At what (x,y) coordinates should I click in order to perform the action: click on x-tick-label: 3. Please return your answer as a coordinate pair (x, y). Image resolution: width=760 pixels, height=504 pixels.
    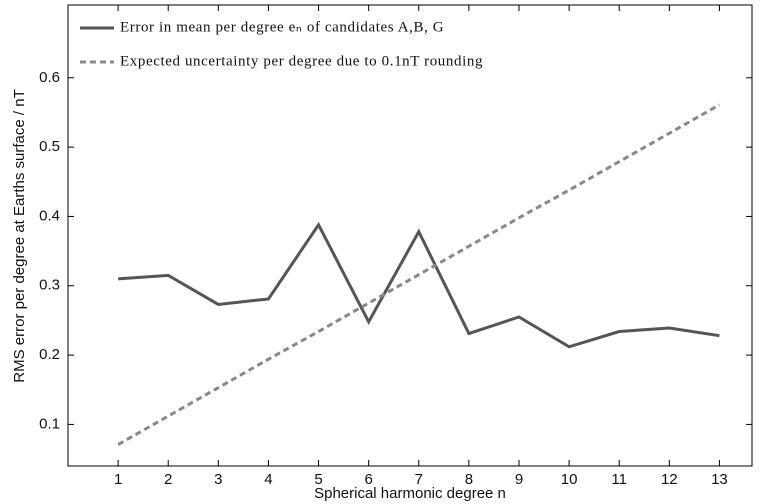
    Looking at the image, I should click on (218, 479).